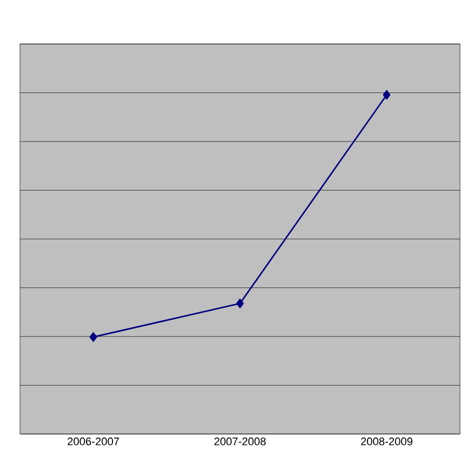 This screenshot has width=474, height=474. Describe the element at coordinates (240, 442) in the screenshot. I see `x-tick-label: 2007-2008` at that location.